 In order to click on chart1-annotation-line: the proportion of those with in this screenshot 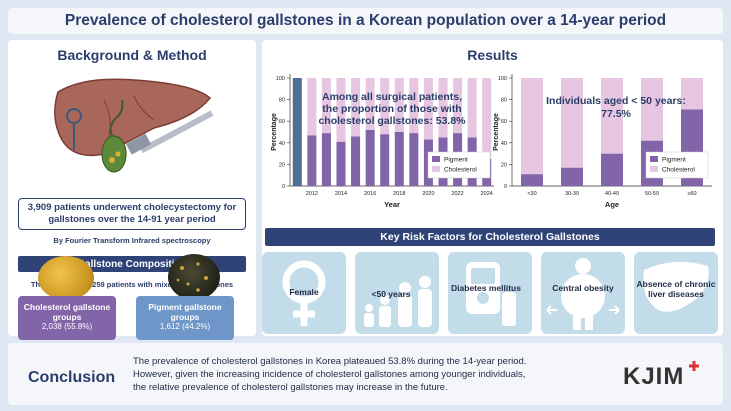, I will do `click(391, 109)`.